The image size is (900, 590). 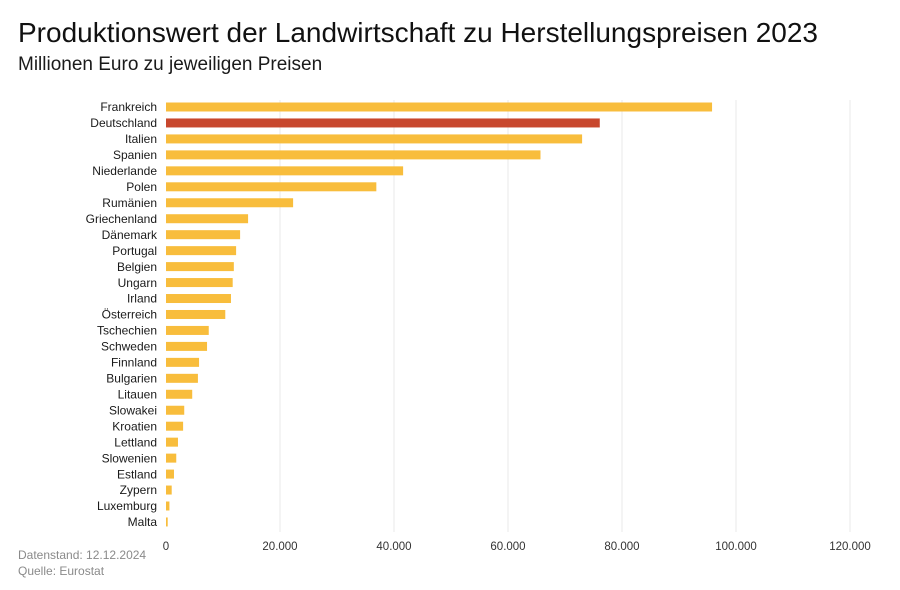 I want to click on bar-estland, so click(x=170, y=474).